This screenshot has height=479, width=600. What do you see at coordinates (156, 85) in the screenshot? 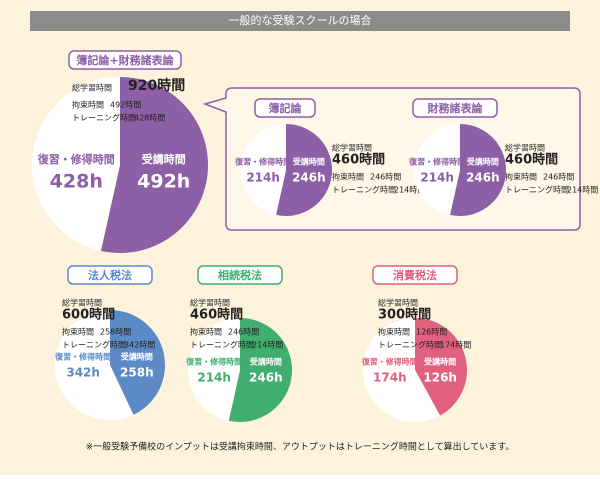
I see `summary-value: 920時間` at bounding box center [156, 85].